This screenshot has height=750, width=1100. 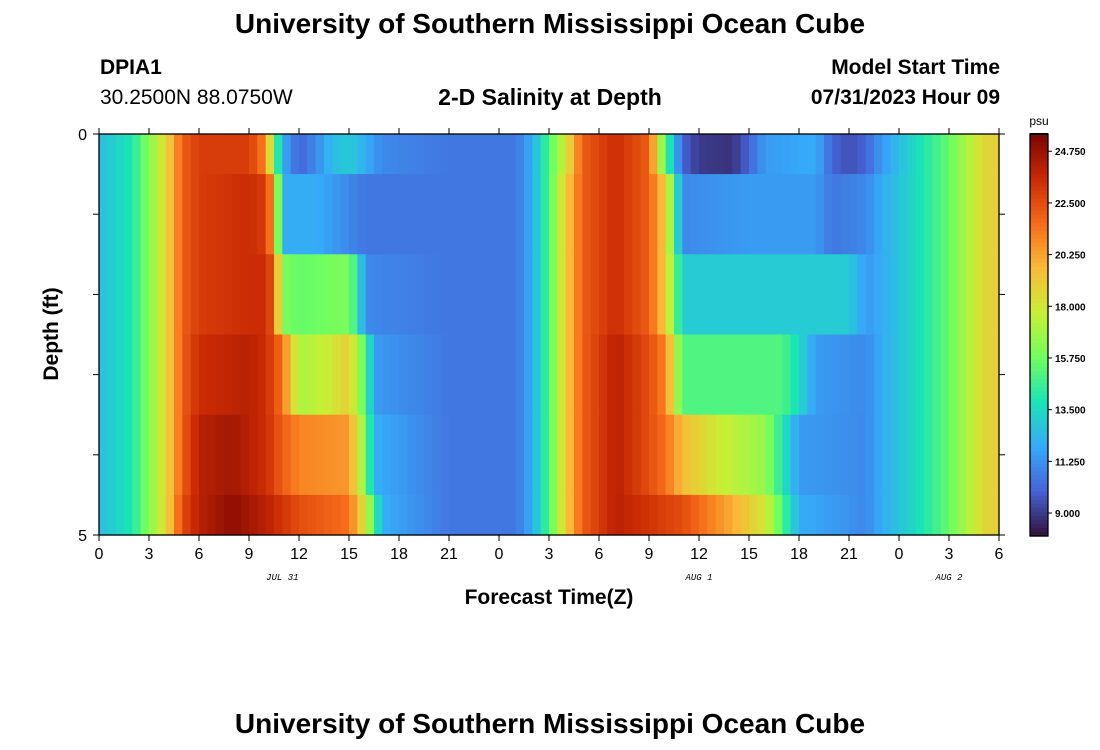 I want to click on date-label: JUL 31, so click(x=282, y=578).